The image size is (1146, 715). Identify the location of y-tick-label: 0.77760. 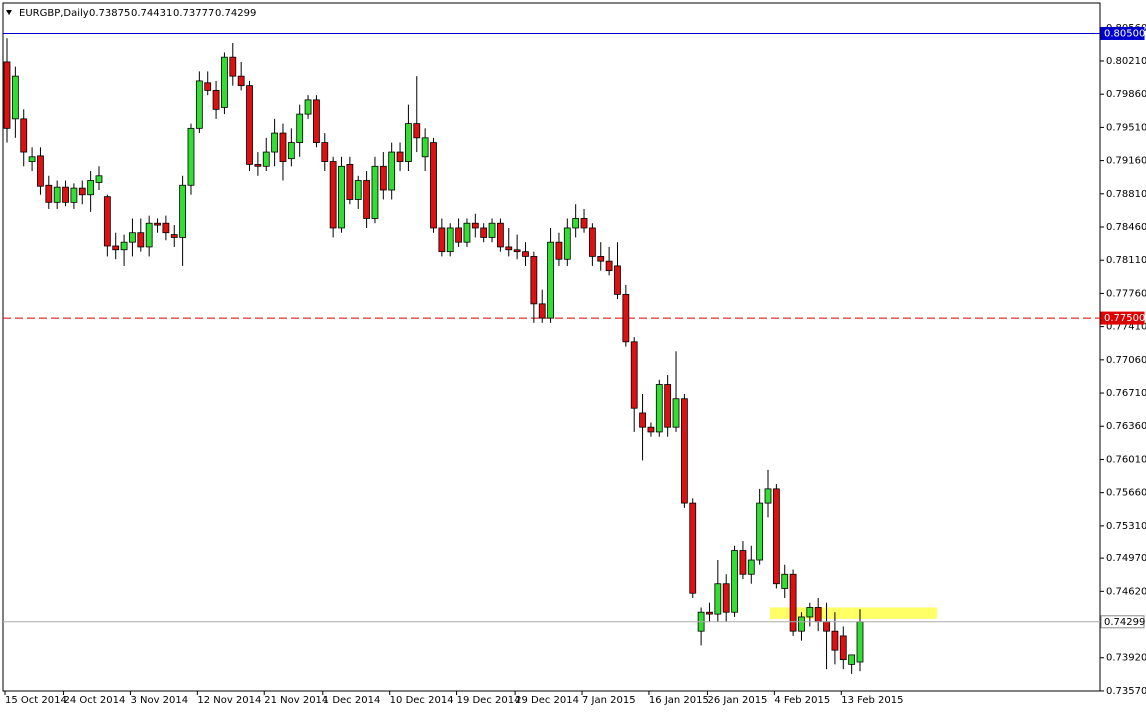
(1126, 293).